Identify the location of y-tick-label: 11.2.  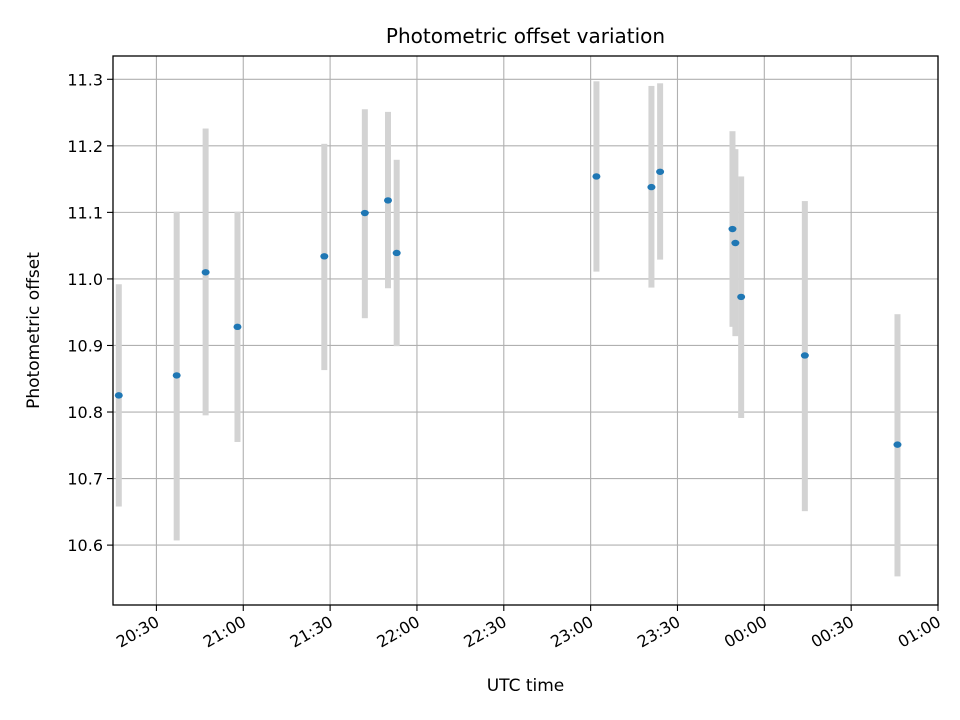
(85, 146).